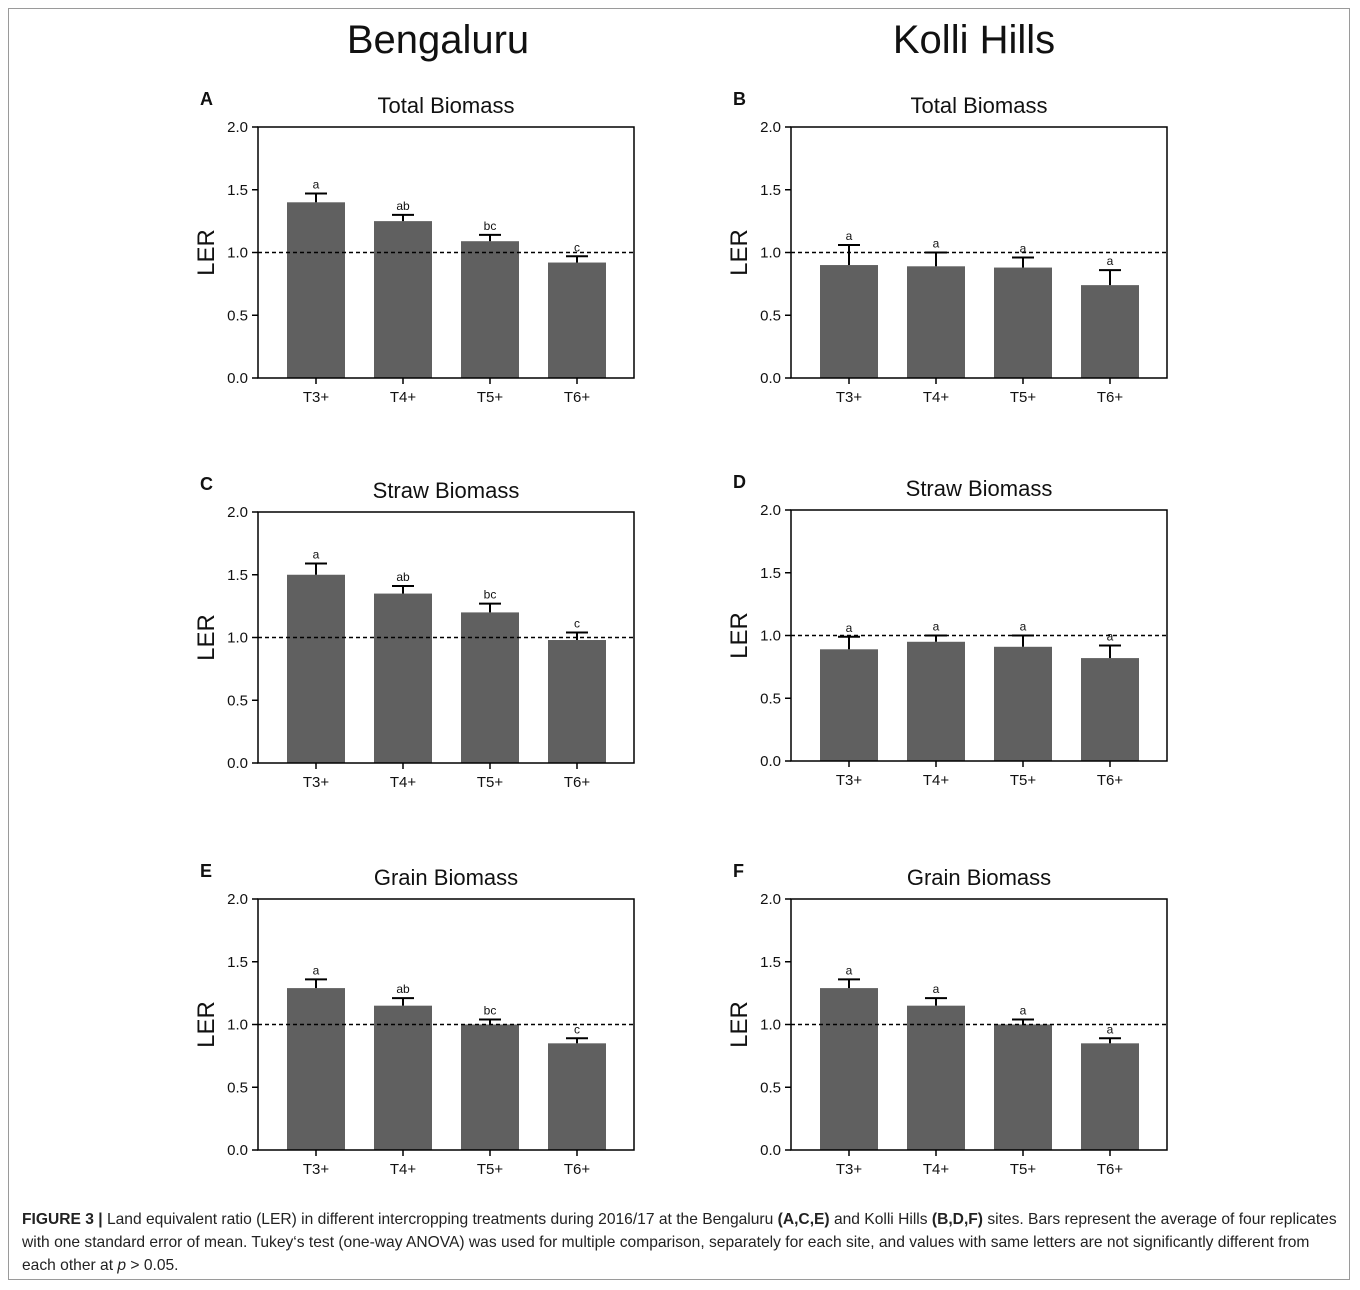  Describe the element at coordinates (849, 628) in the screenshot. I see `panel-d-letter-0: a` at that location.